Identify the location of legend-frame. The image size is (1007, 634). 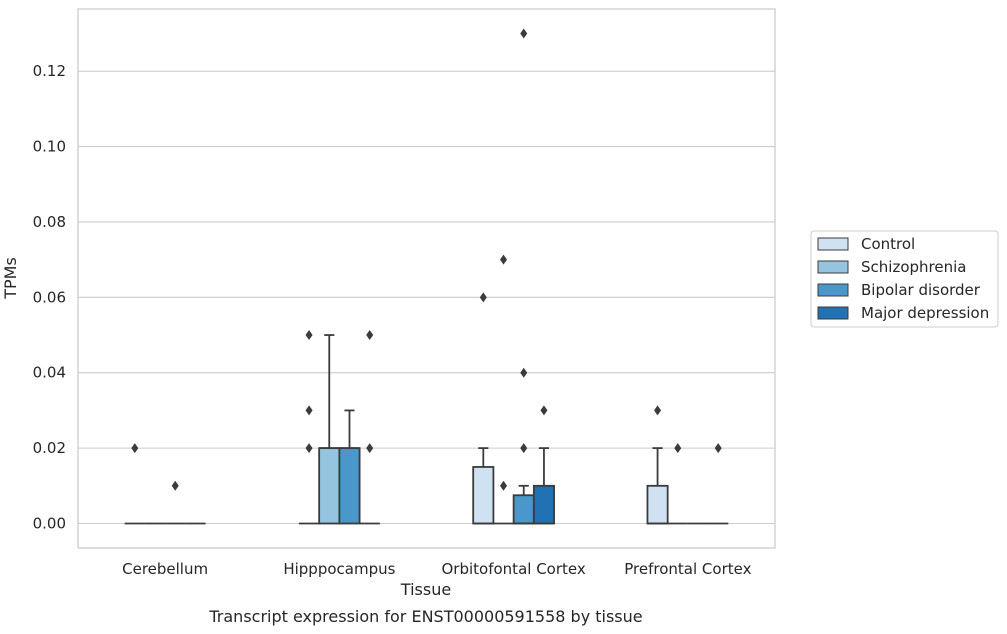
(904, 279).